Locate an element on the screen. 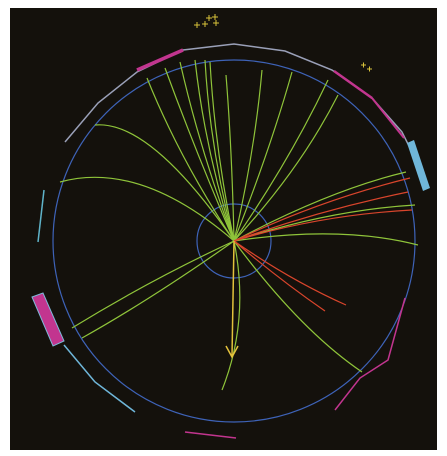 This screenshot has height=456, width=447. red-tracks is located at coordinates (323, 244).